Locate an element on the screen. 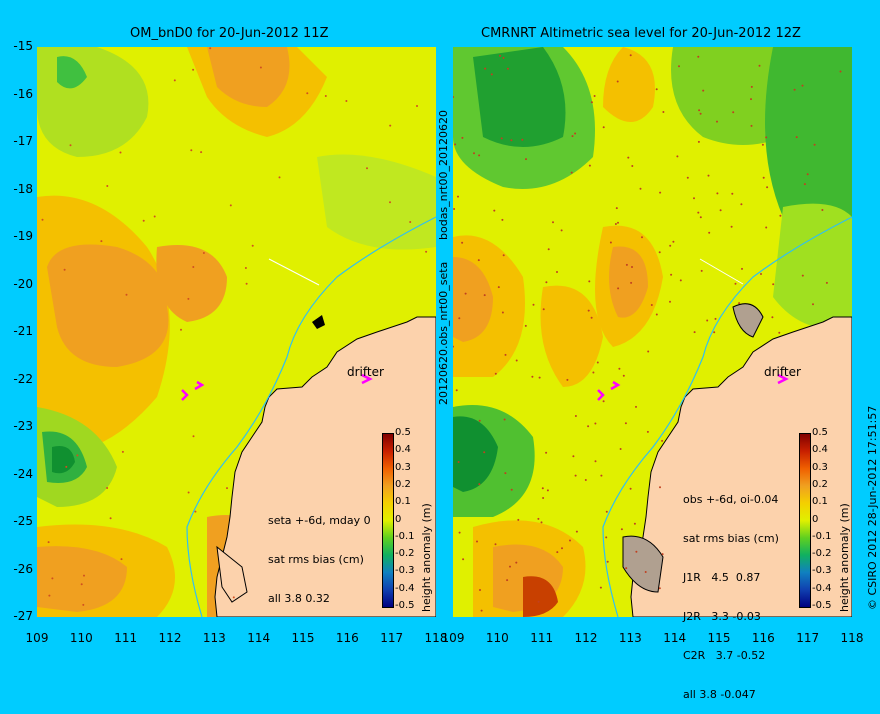 This screenshot has height=714, width=880. left-colorbar-tick: -0.2 is located at coordinates (405, 554).